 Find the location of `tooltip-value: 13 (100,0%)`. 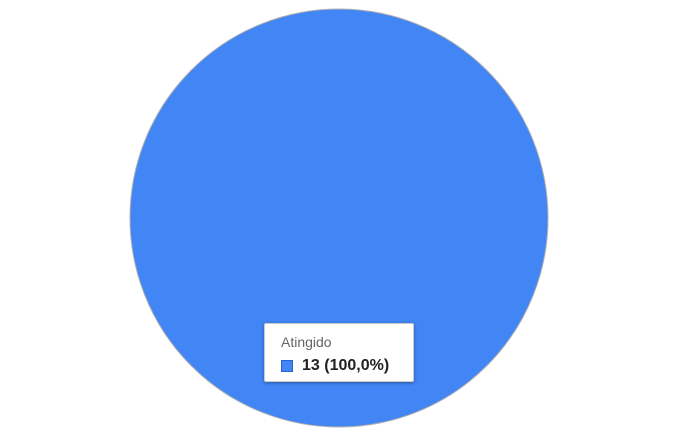

tooltip-value: 13 (100,0%) is located at coordinates (346, 365).